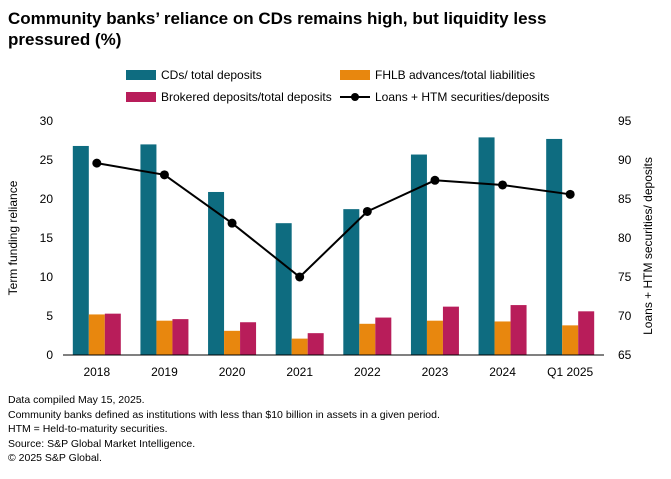 Image resolution: width=671 pixels, height=479 pixels. Describe the element at coordinates (47, 121) in the screenshot. I see `y-tick-label-left: 30` at that location.